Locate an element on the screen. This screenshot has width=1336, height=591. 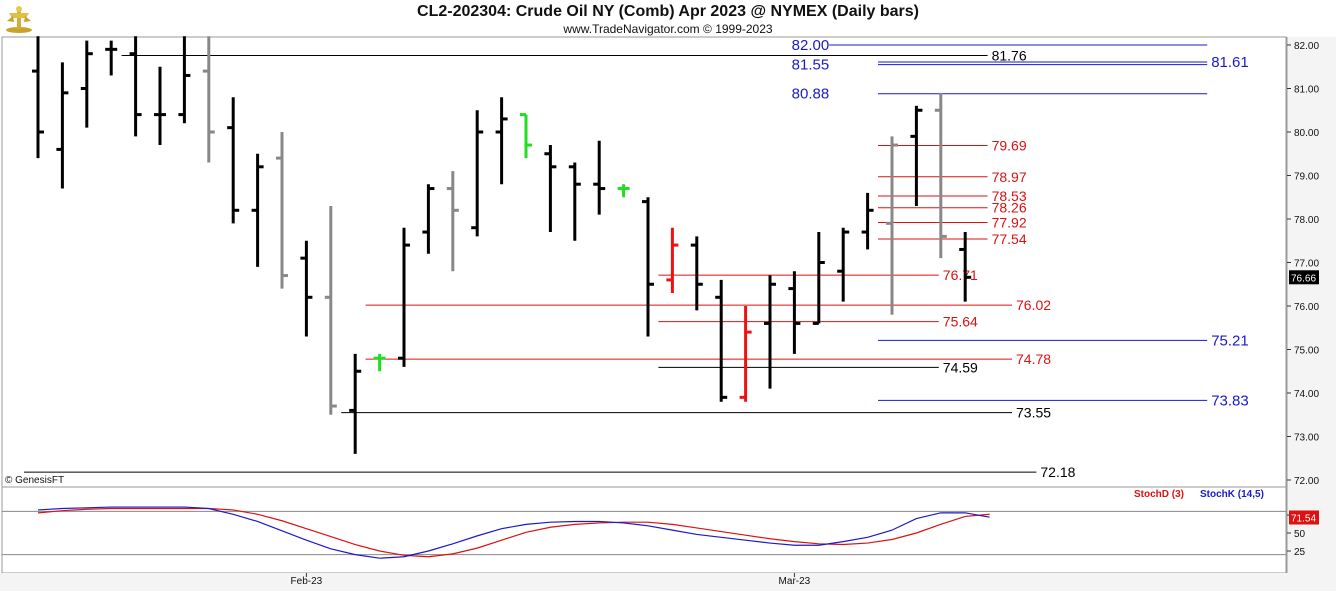
stochastic-panel-frame is located at coordinates (644, 530).